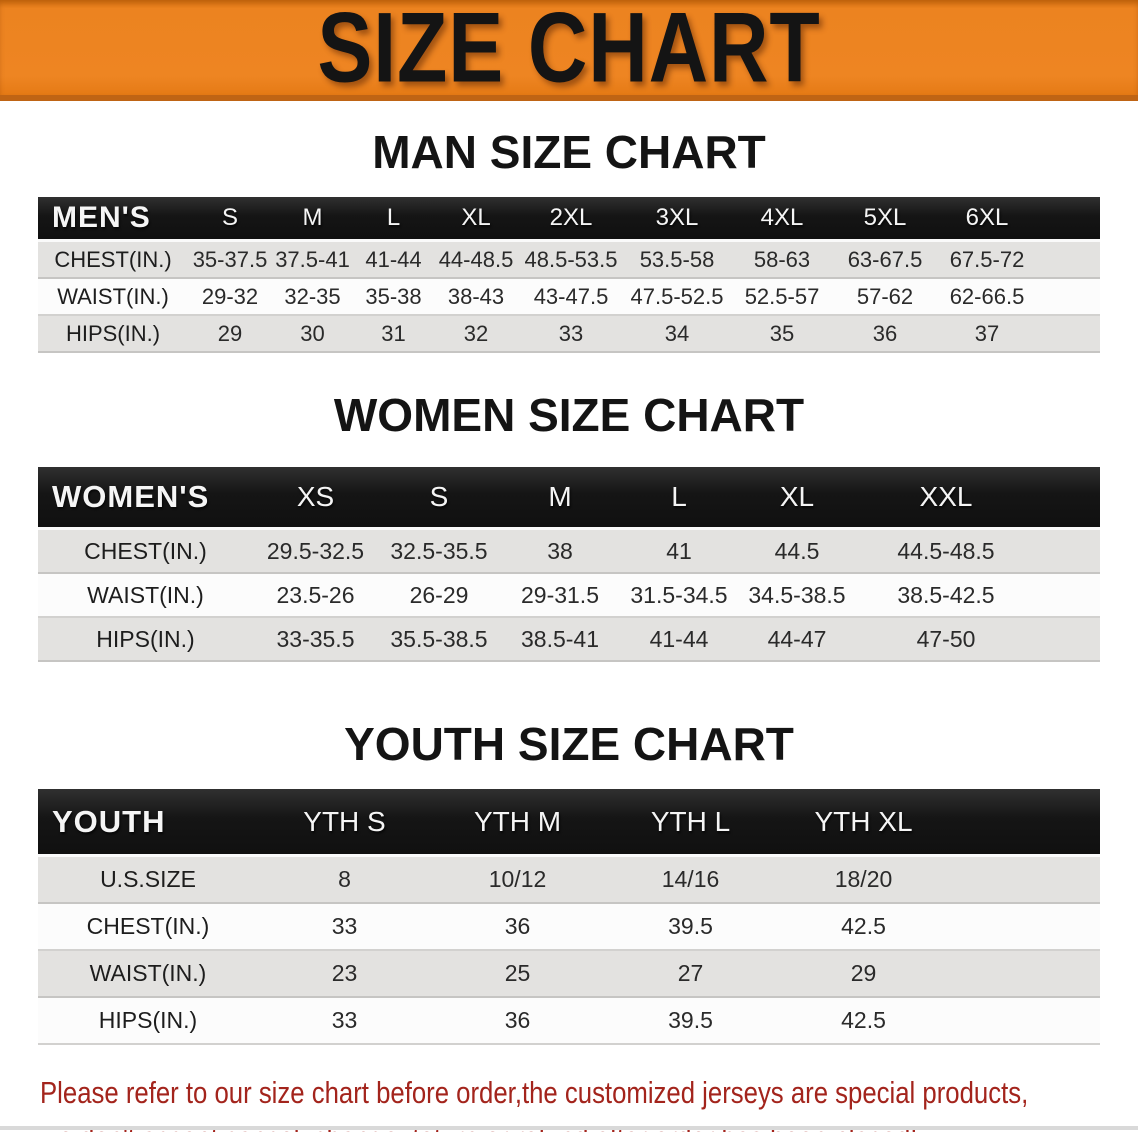  Describe the element at coordinates (677, 259) in the screenshot. I see `cell: 53.5-58` at that location.